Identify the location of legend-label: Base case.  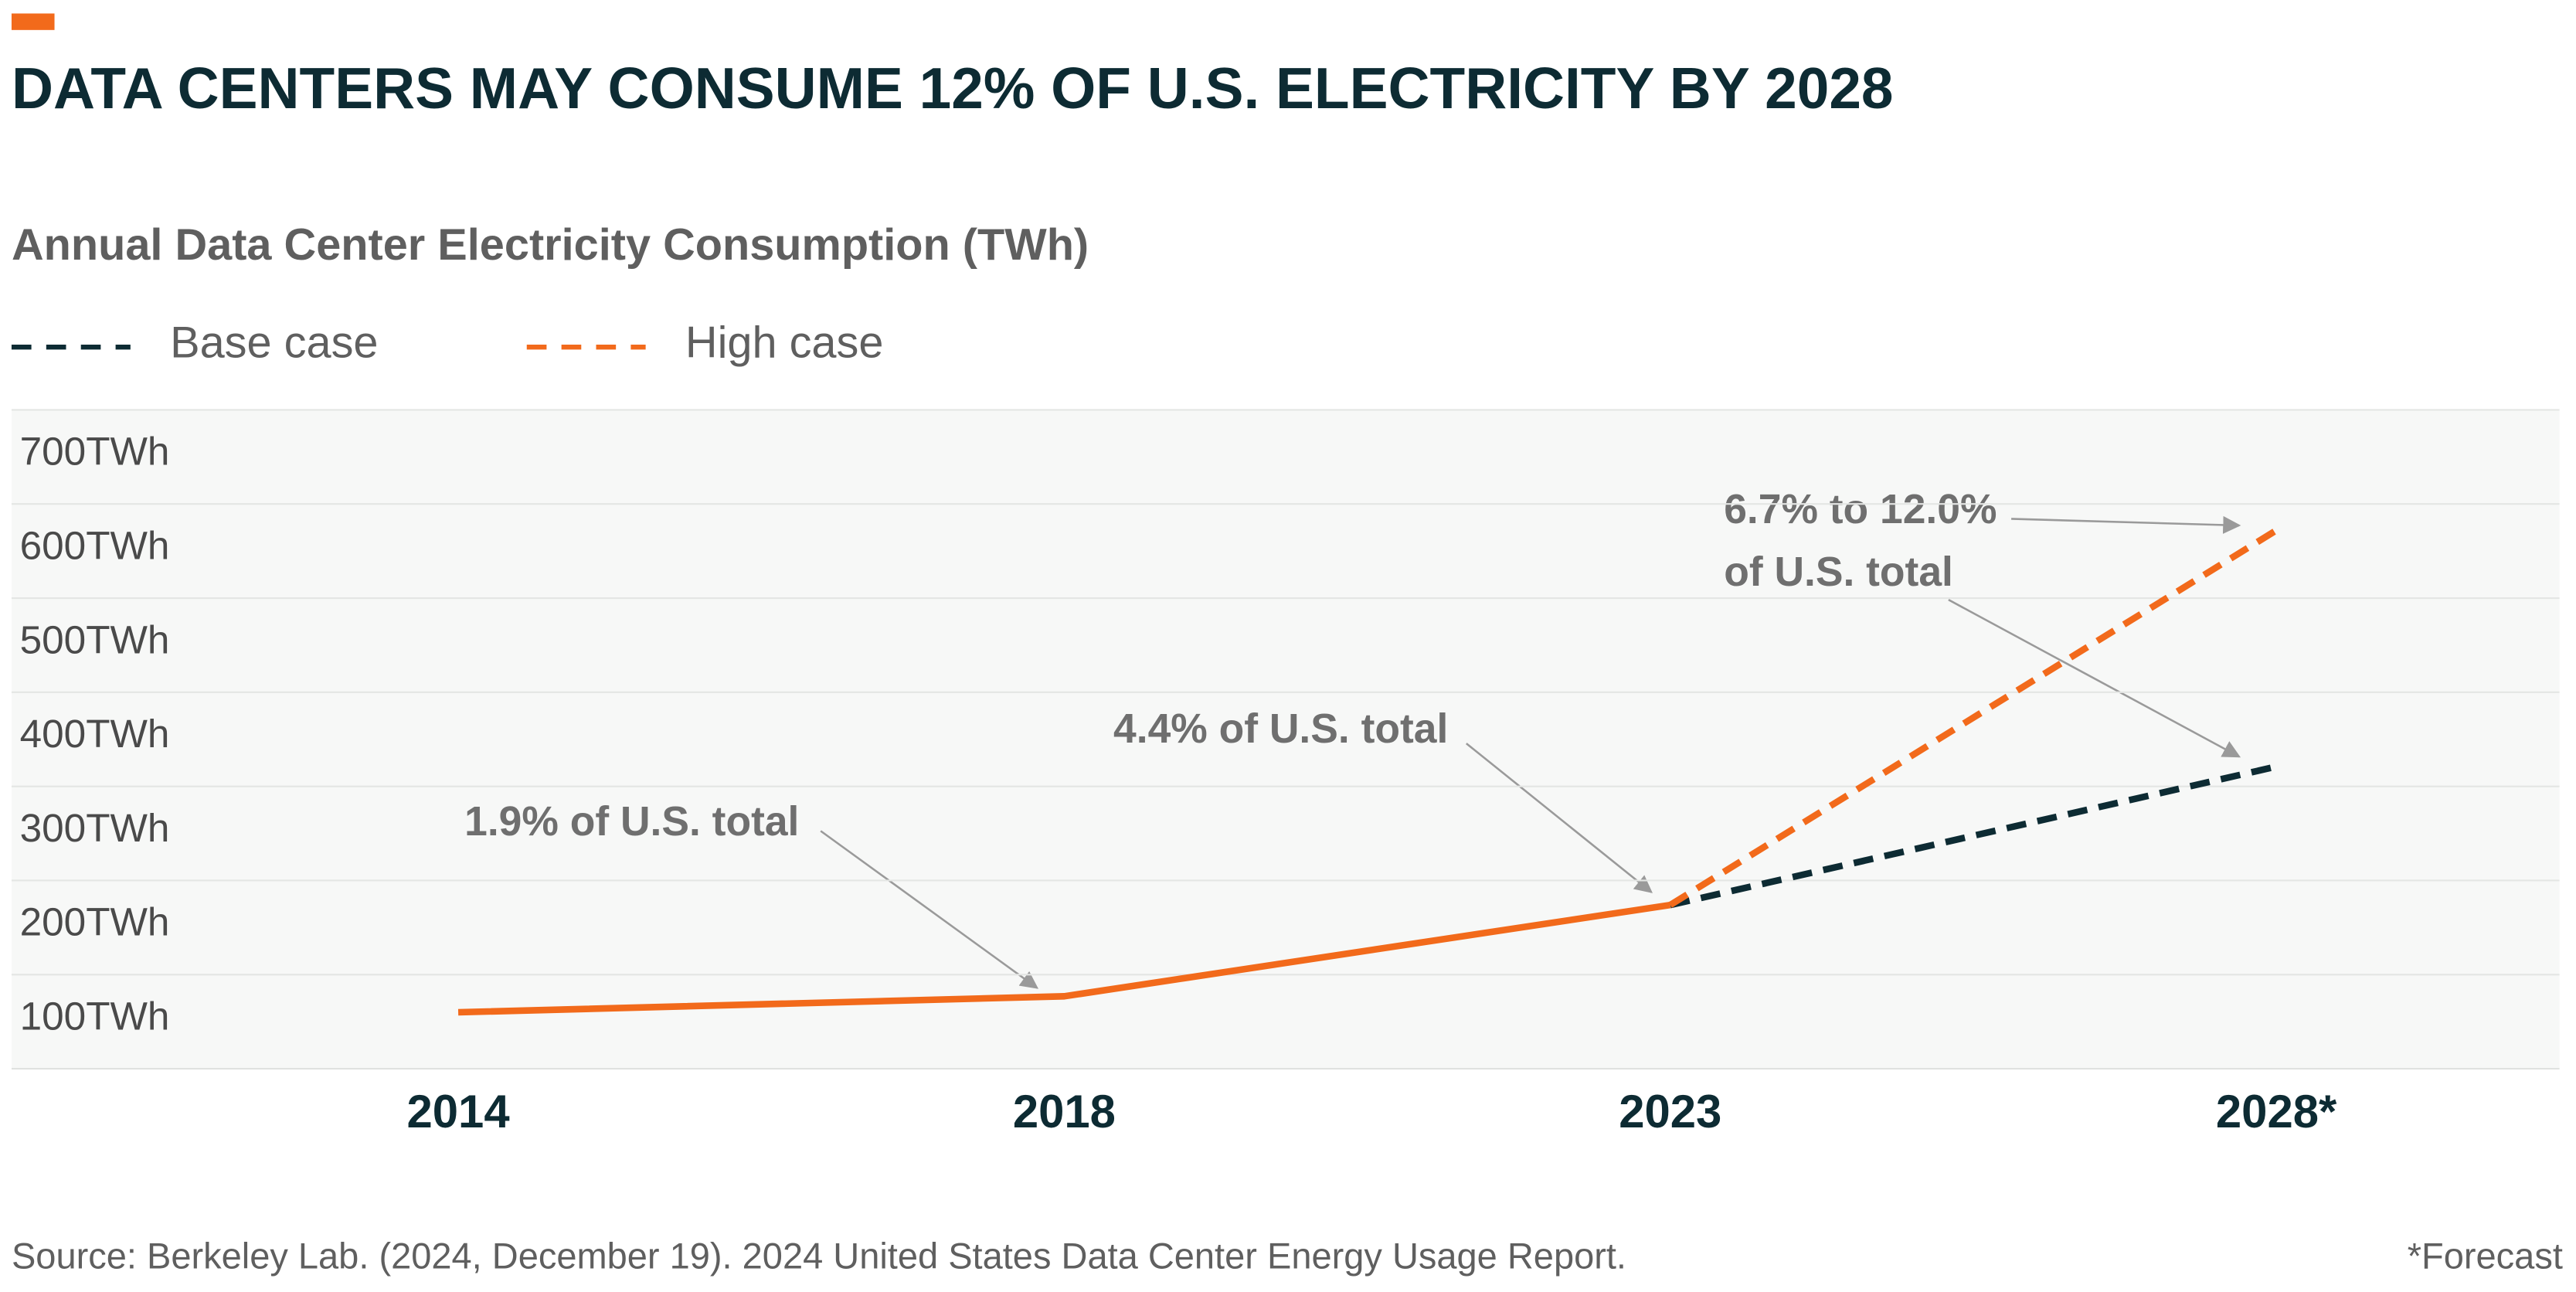
(274, 342).